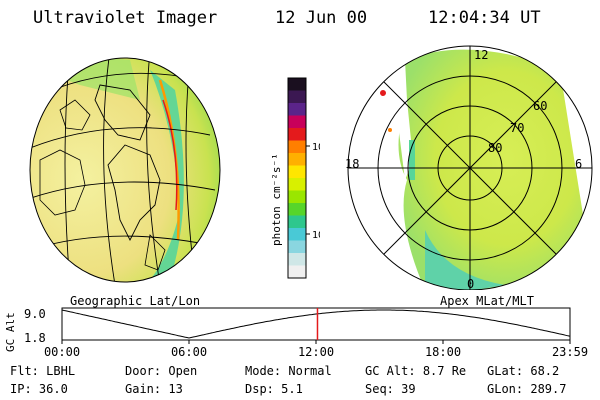 The width and height of the screenshot is (600, 400). I want to click on alt-xtick-label: 06:00, so click(189, 352).